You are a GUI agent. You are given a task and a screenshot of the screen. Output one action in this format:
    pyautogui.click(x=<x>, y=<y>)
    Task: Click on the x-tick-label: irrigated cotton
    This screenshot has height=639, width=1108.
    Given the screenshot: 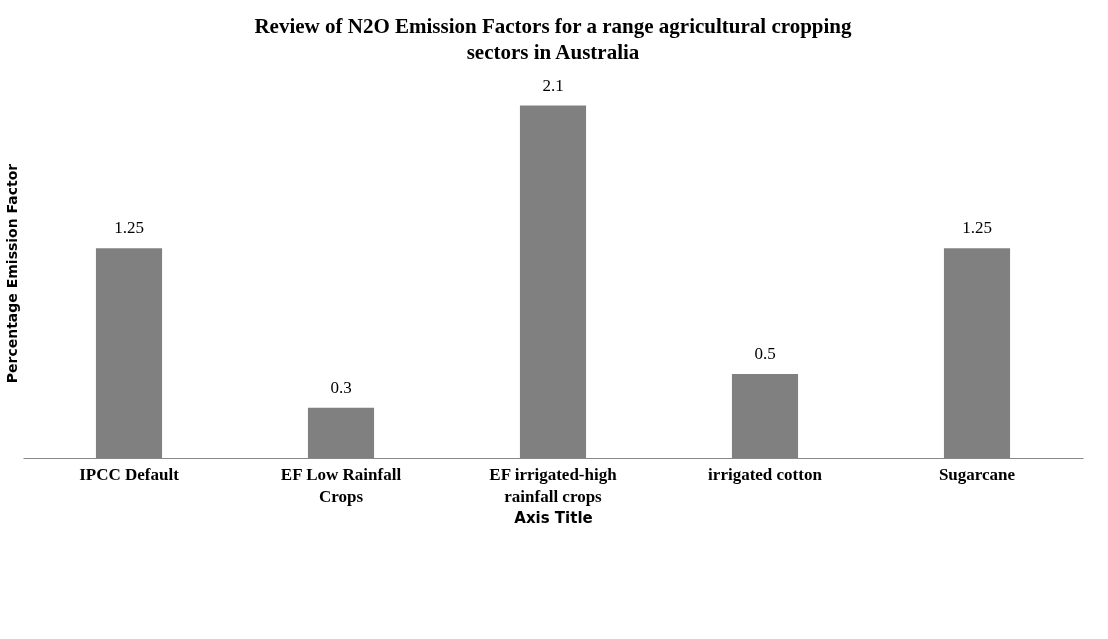 What is the action you would take?
    pyautogui.click(x=765, y=474)
    